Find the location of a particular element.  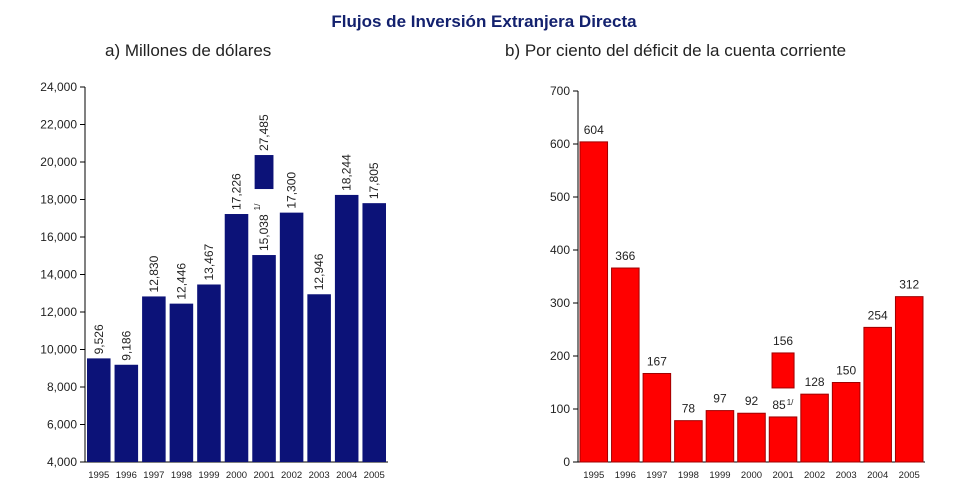

value-label: 92 is located at coordinates (752, 401).